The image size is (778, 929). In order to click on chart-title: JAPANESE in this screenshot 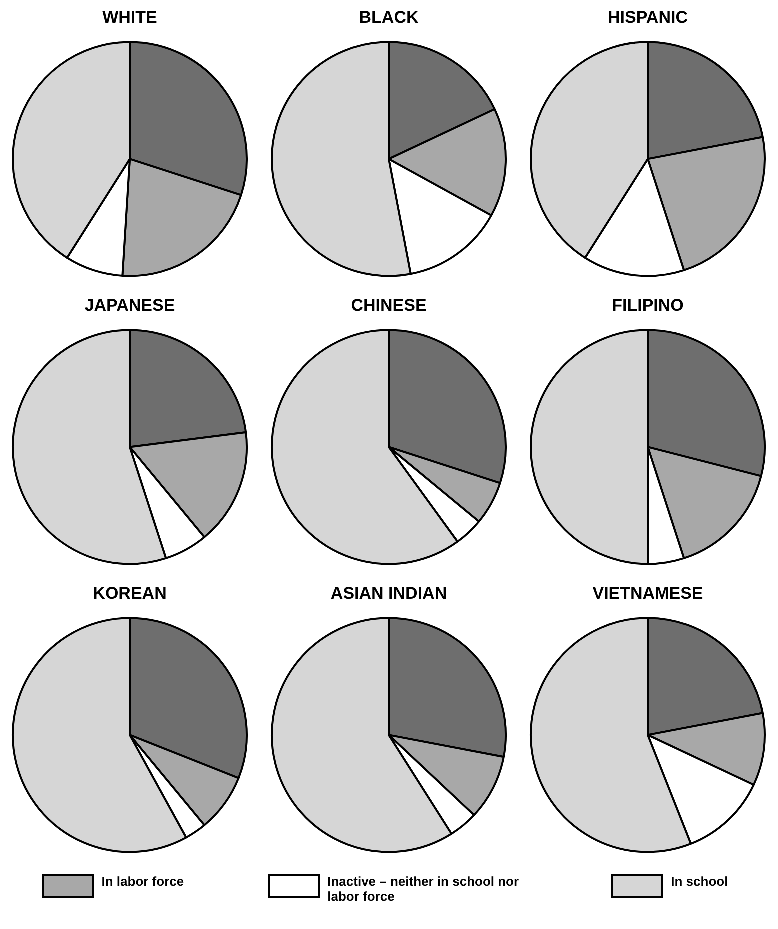, I will do `click(129, 305)`.